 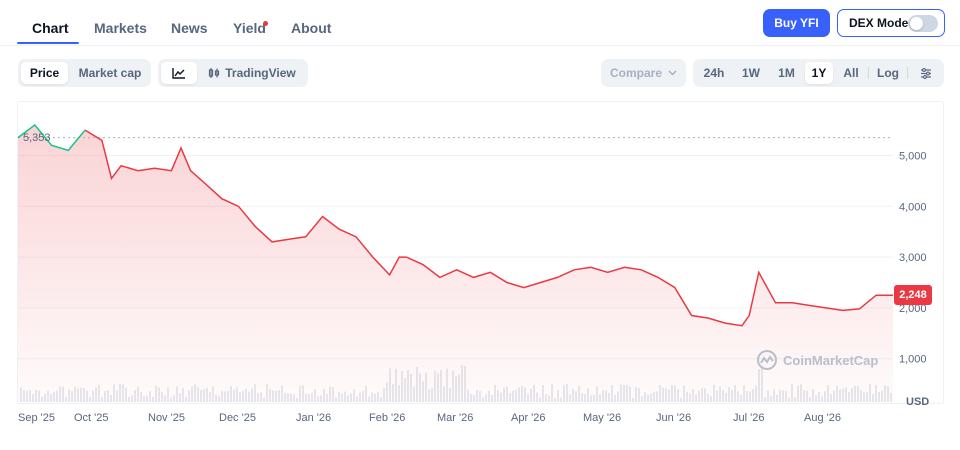 What do you see at coordinates (714, 73) in the screenshot?
I see `range-24h: 24h` at bounding box center [714, 73].